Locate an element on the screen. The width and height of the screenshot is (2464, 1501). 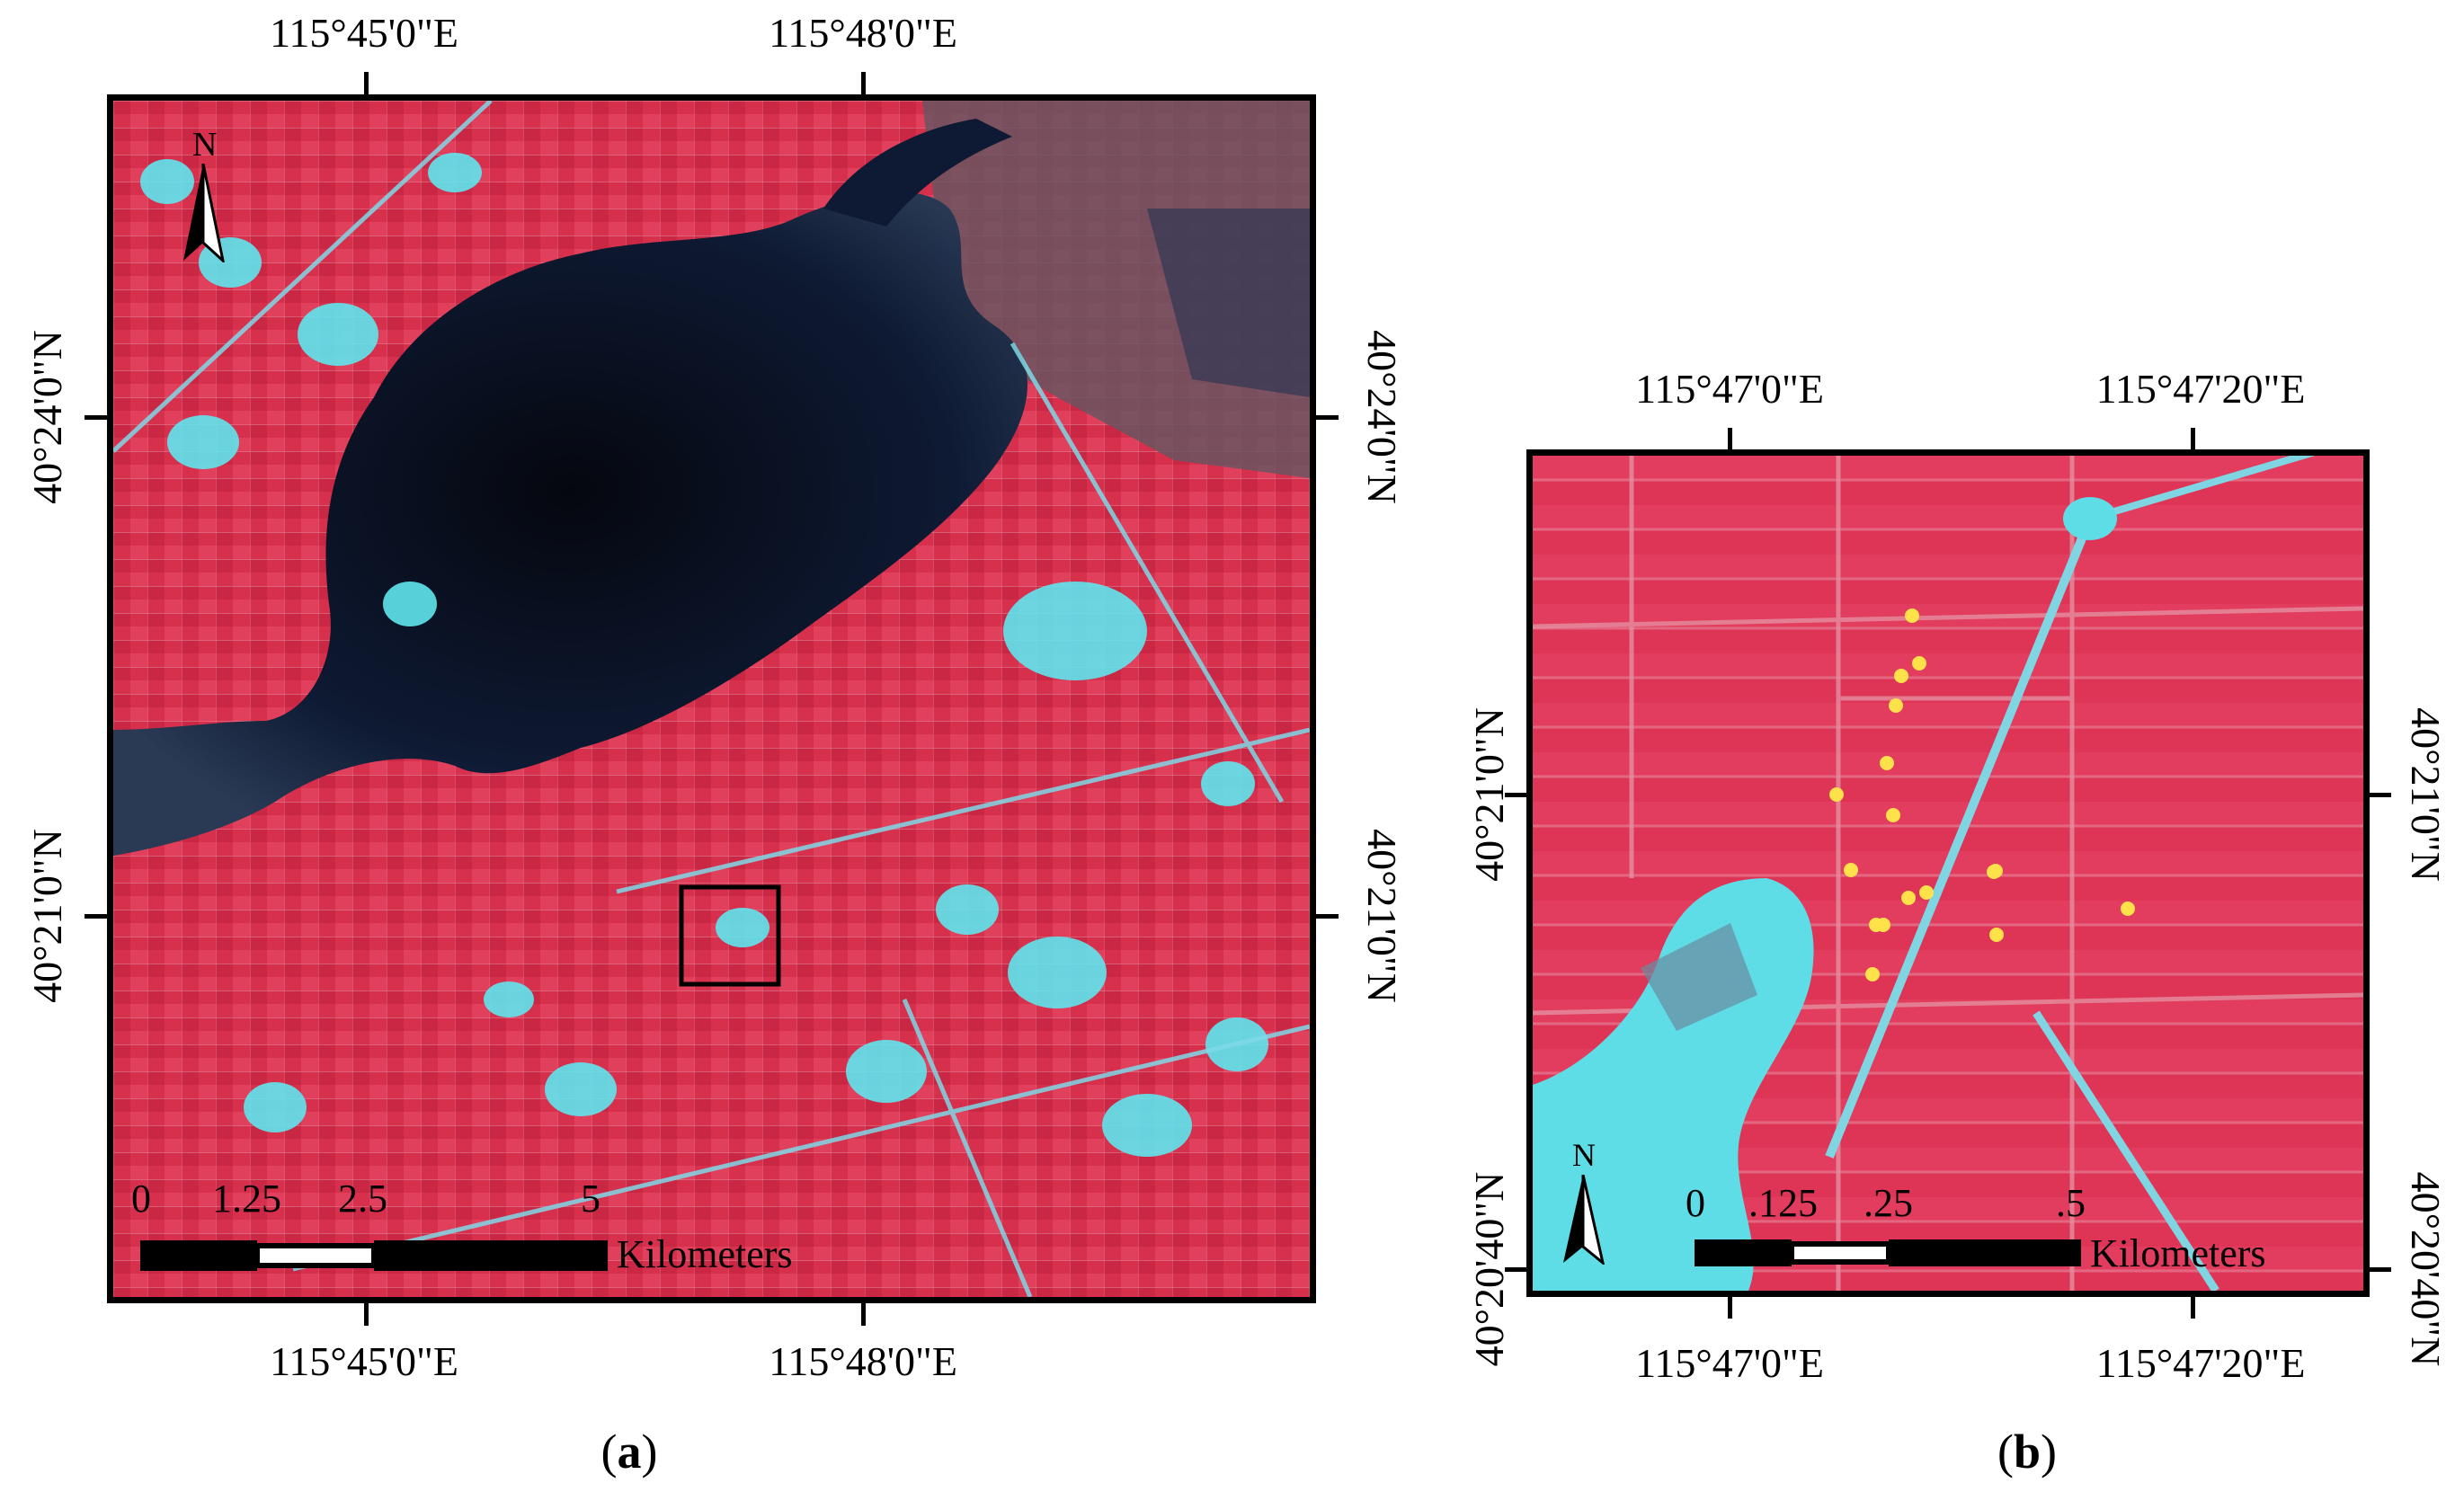
north-label-b: N is located at coordinates (1584, 1155).